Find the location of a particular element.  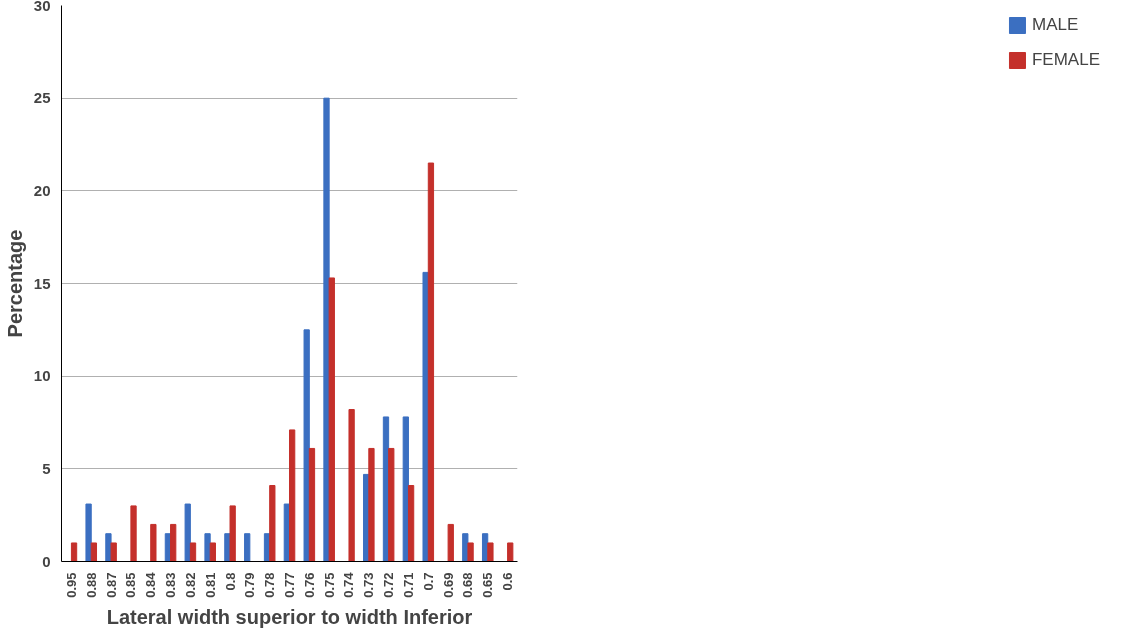

legend-label: FEMALE is located at coordinates (1065, 60).